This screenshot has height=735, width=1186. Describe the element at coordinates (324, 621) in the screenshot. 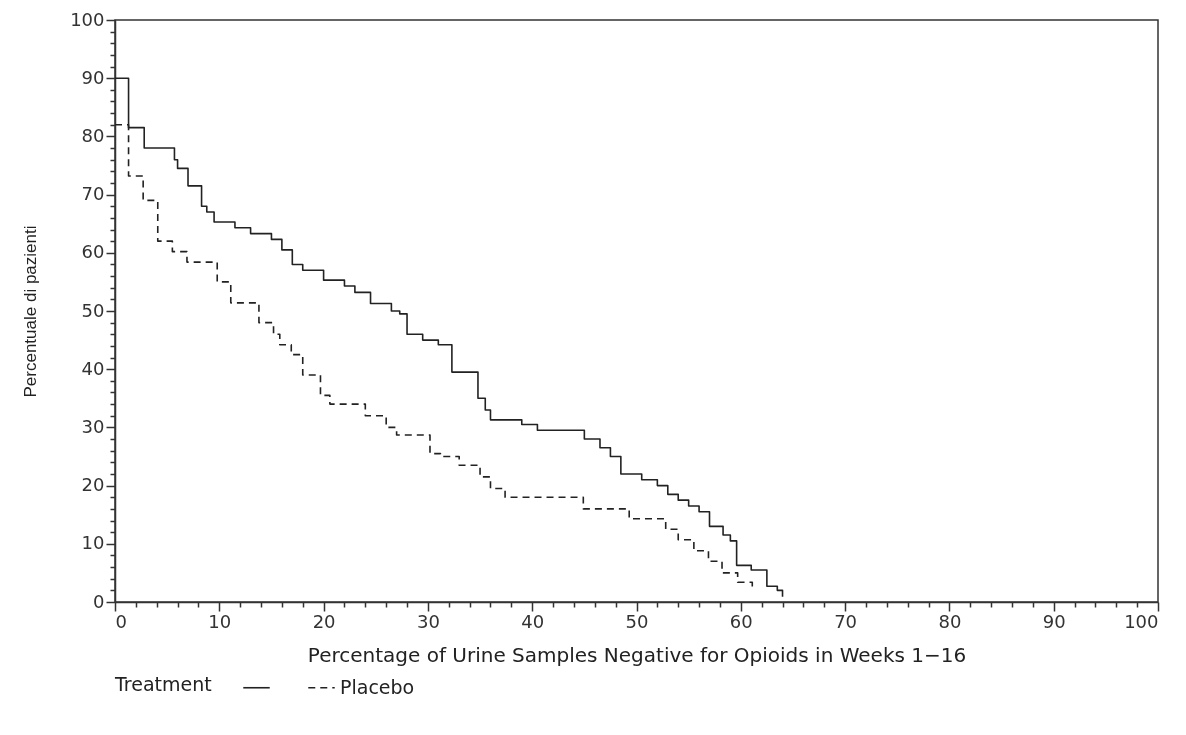

I see `x-tick-label: 20` at that location.